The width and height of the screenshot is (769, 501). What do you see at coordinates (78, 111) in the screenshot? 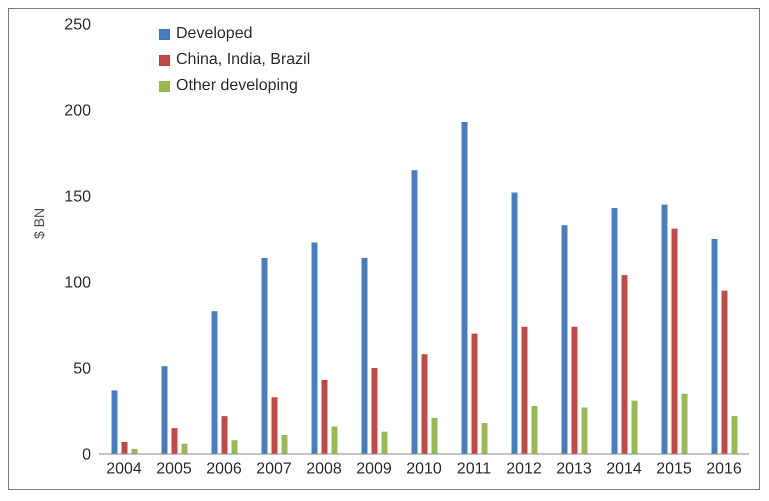
I see `y-tick-label: 200` at bounding box center [78, 111].